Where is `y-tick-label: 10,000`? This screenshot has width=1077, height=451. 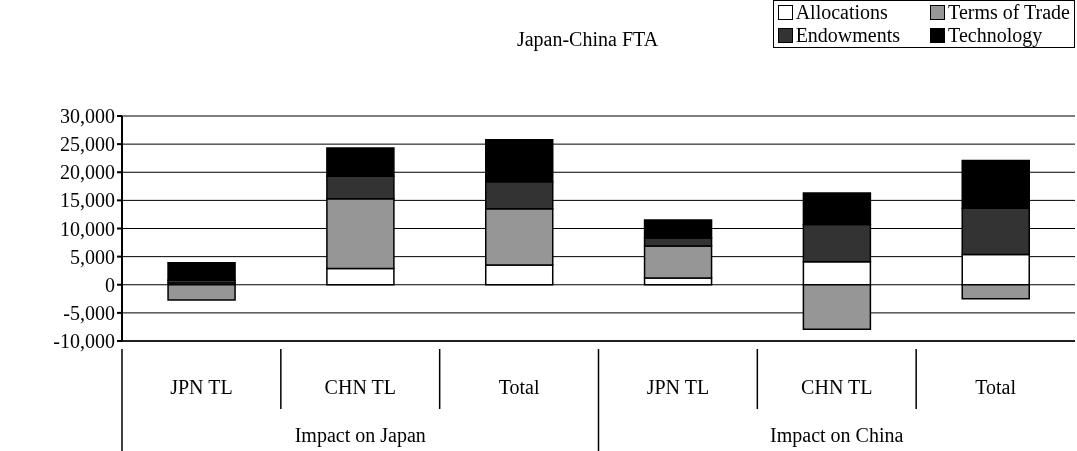
y-tick-label: 10,000 is located at coordinates (87, 228).